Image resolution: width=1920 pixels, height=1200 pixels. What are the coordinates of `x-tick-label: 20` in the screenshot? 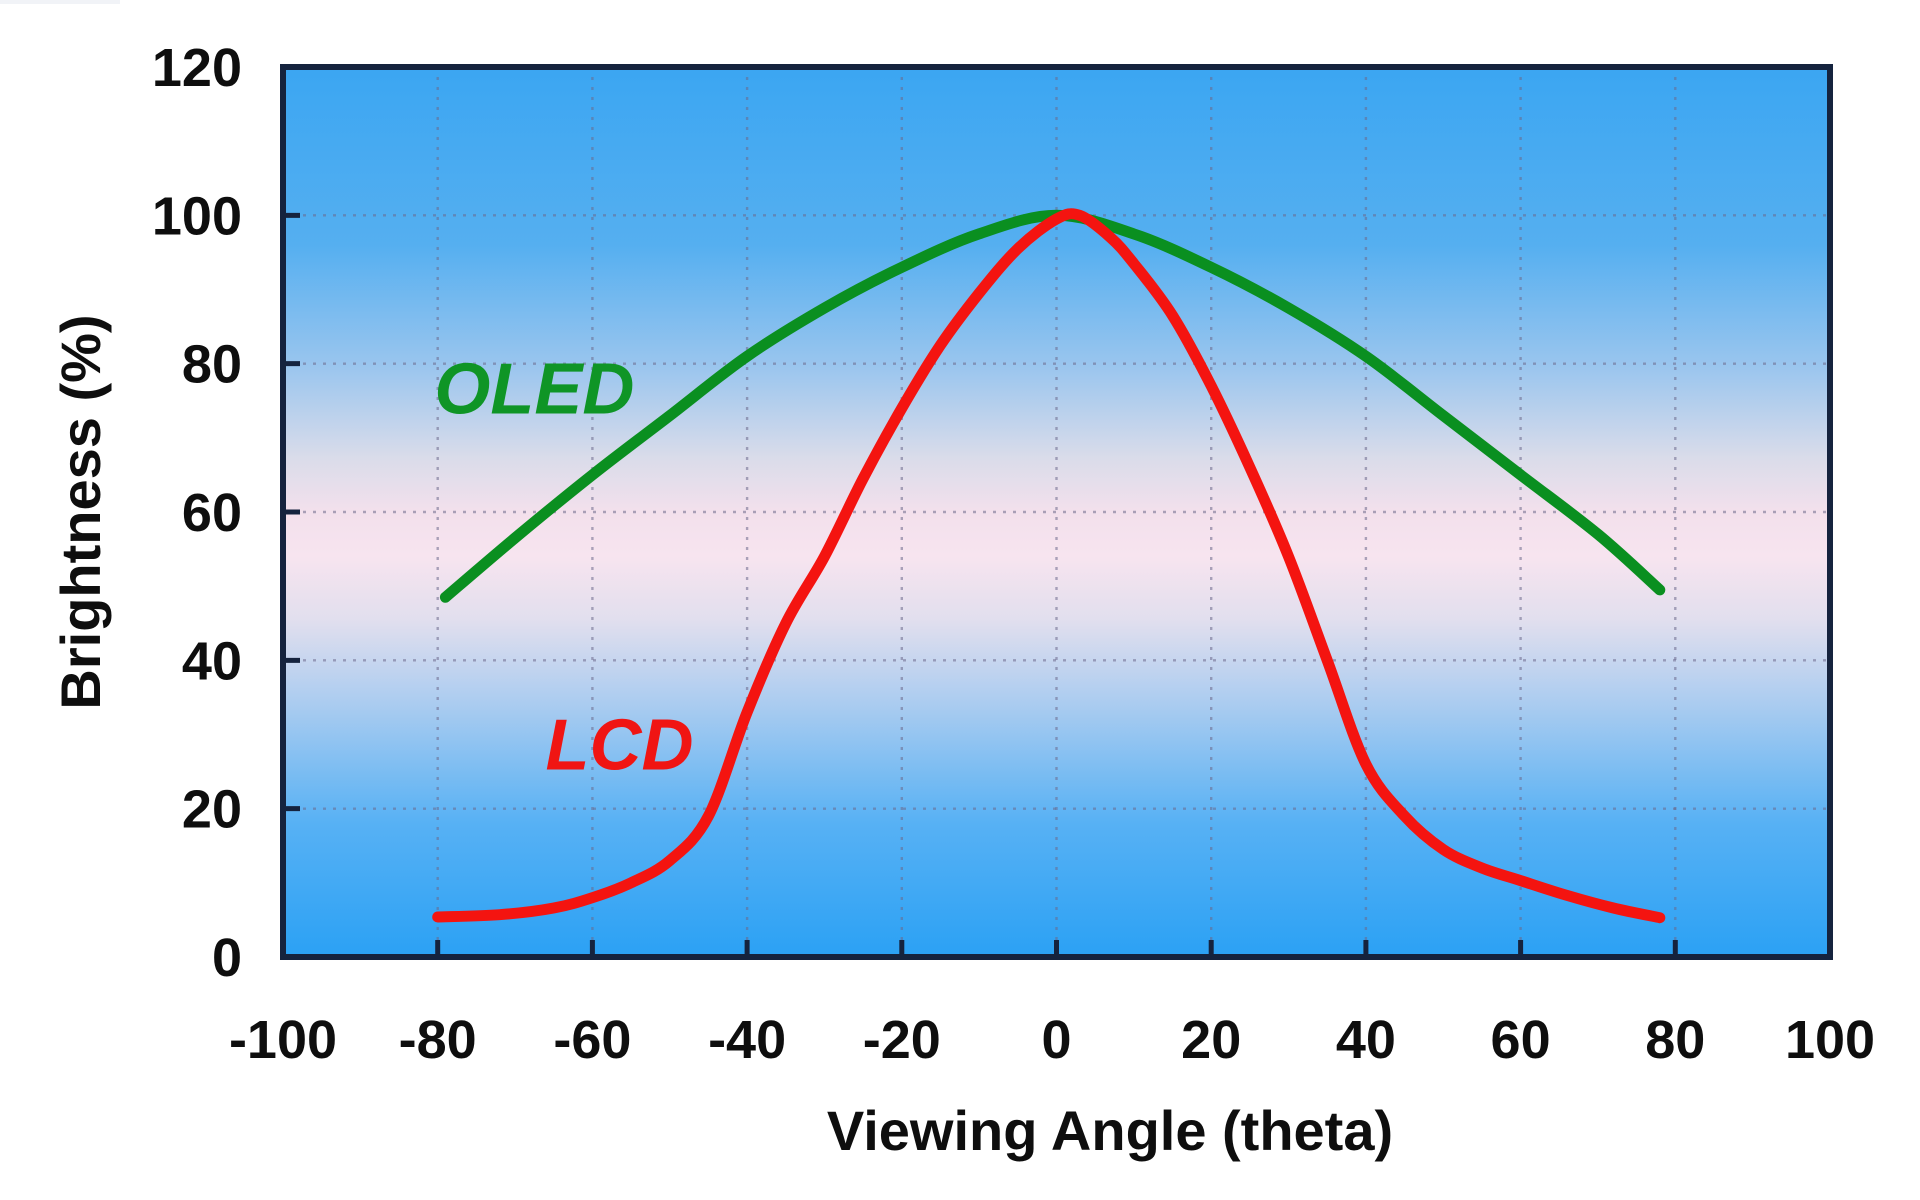 It's located at (1211, 1040).